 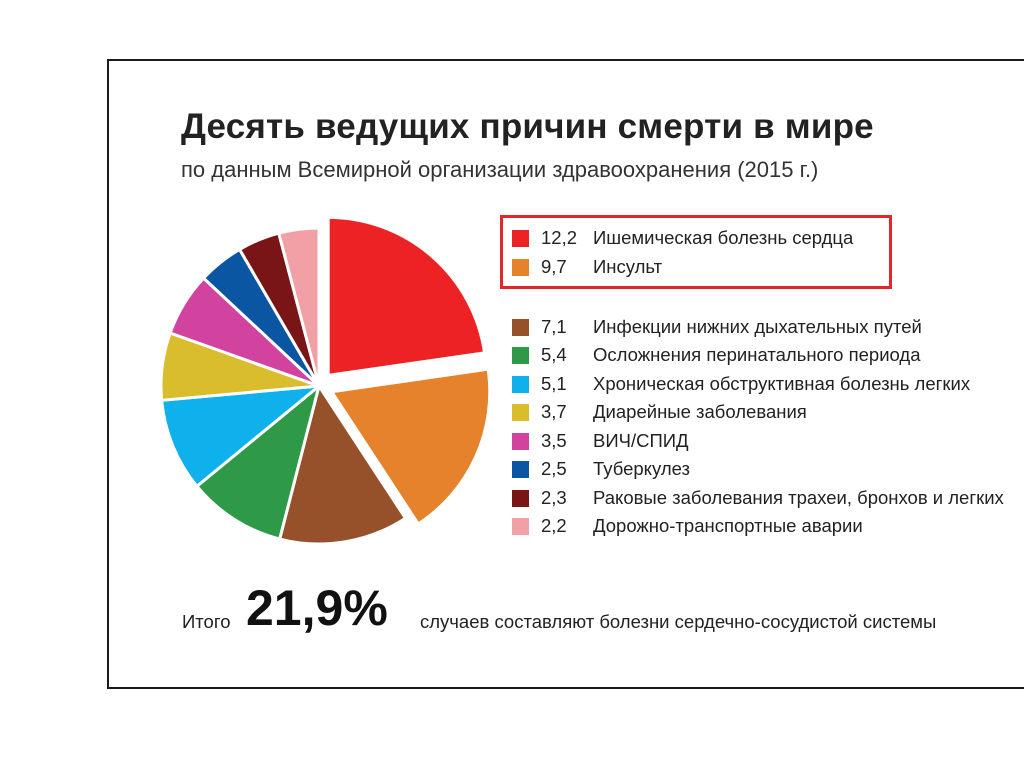 I want to click on legend-highlight-box, so click(x=696, y=252).